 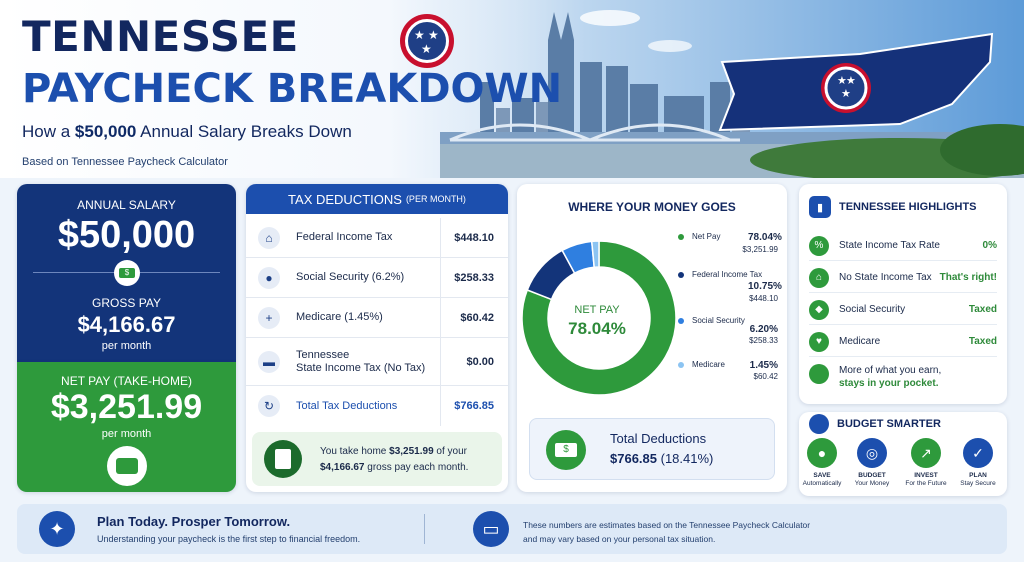 What do you see at coordinates (292, 89) in the screenshot?
I see `page-title-line2: PAYCHECK BREAKDOWN` at bounding box center [292, 89].